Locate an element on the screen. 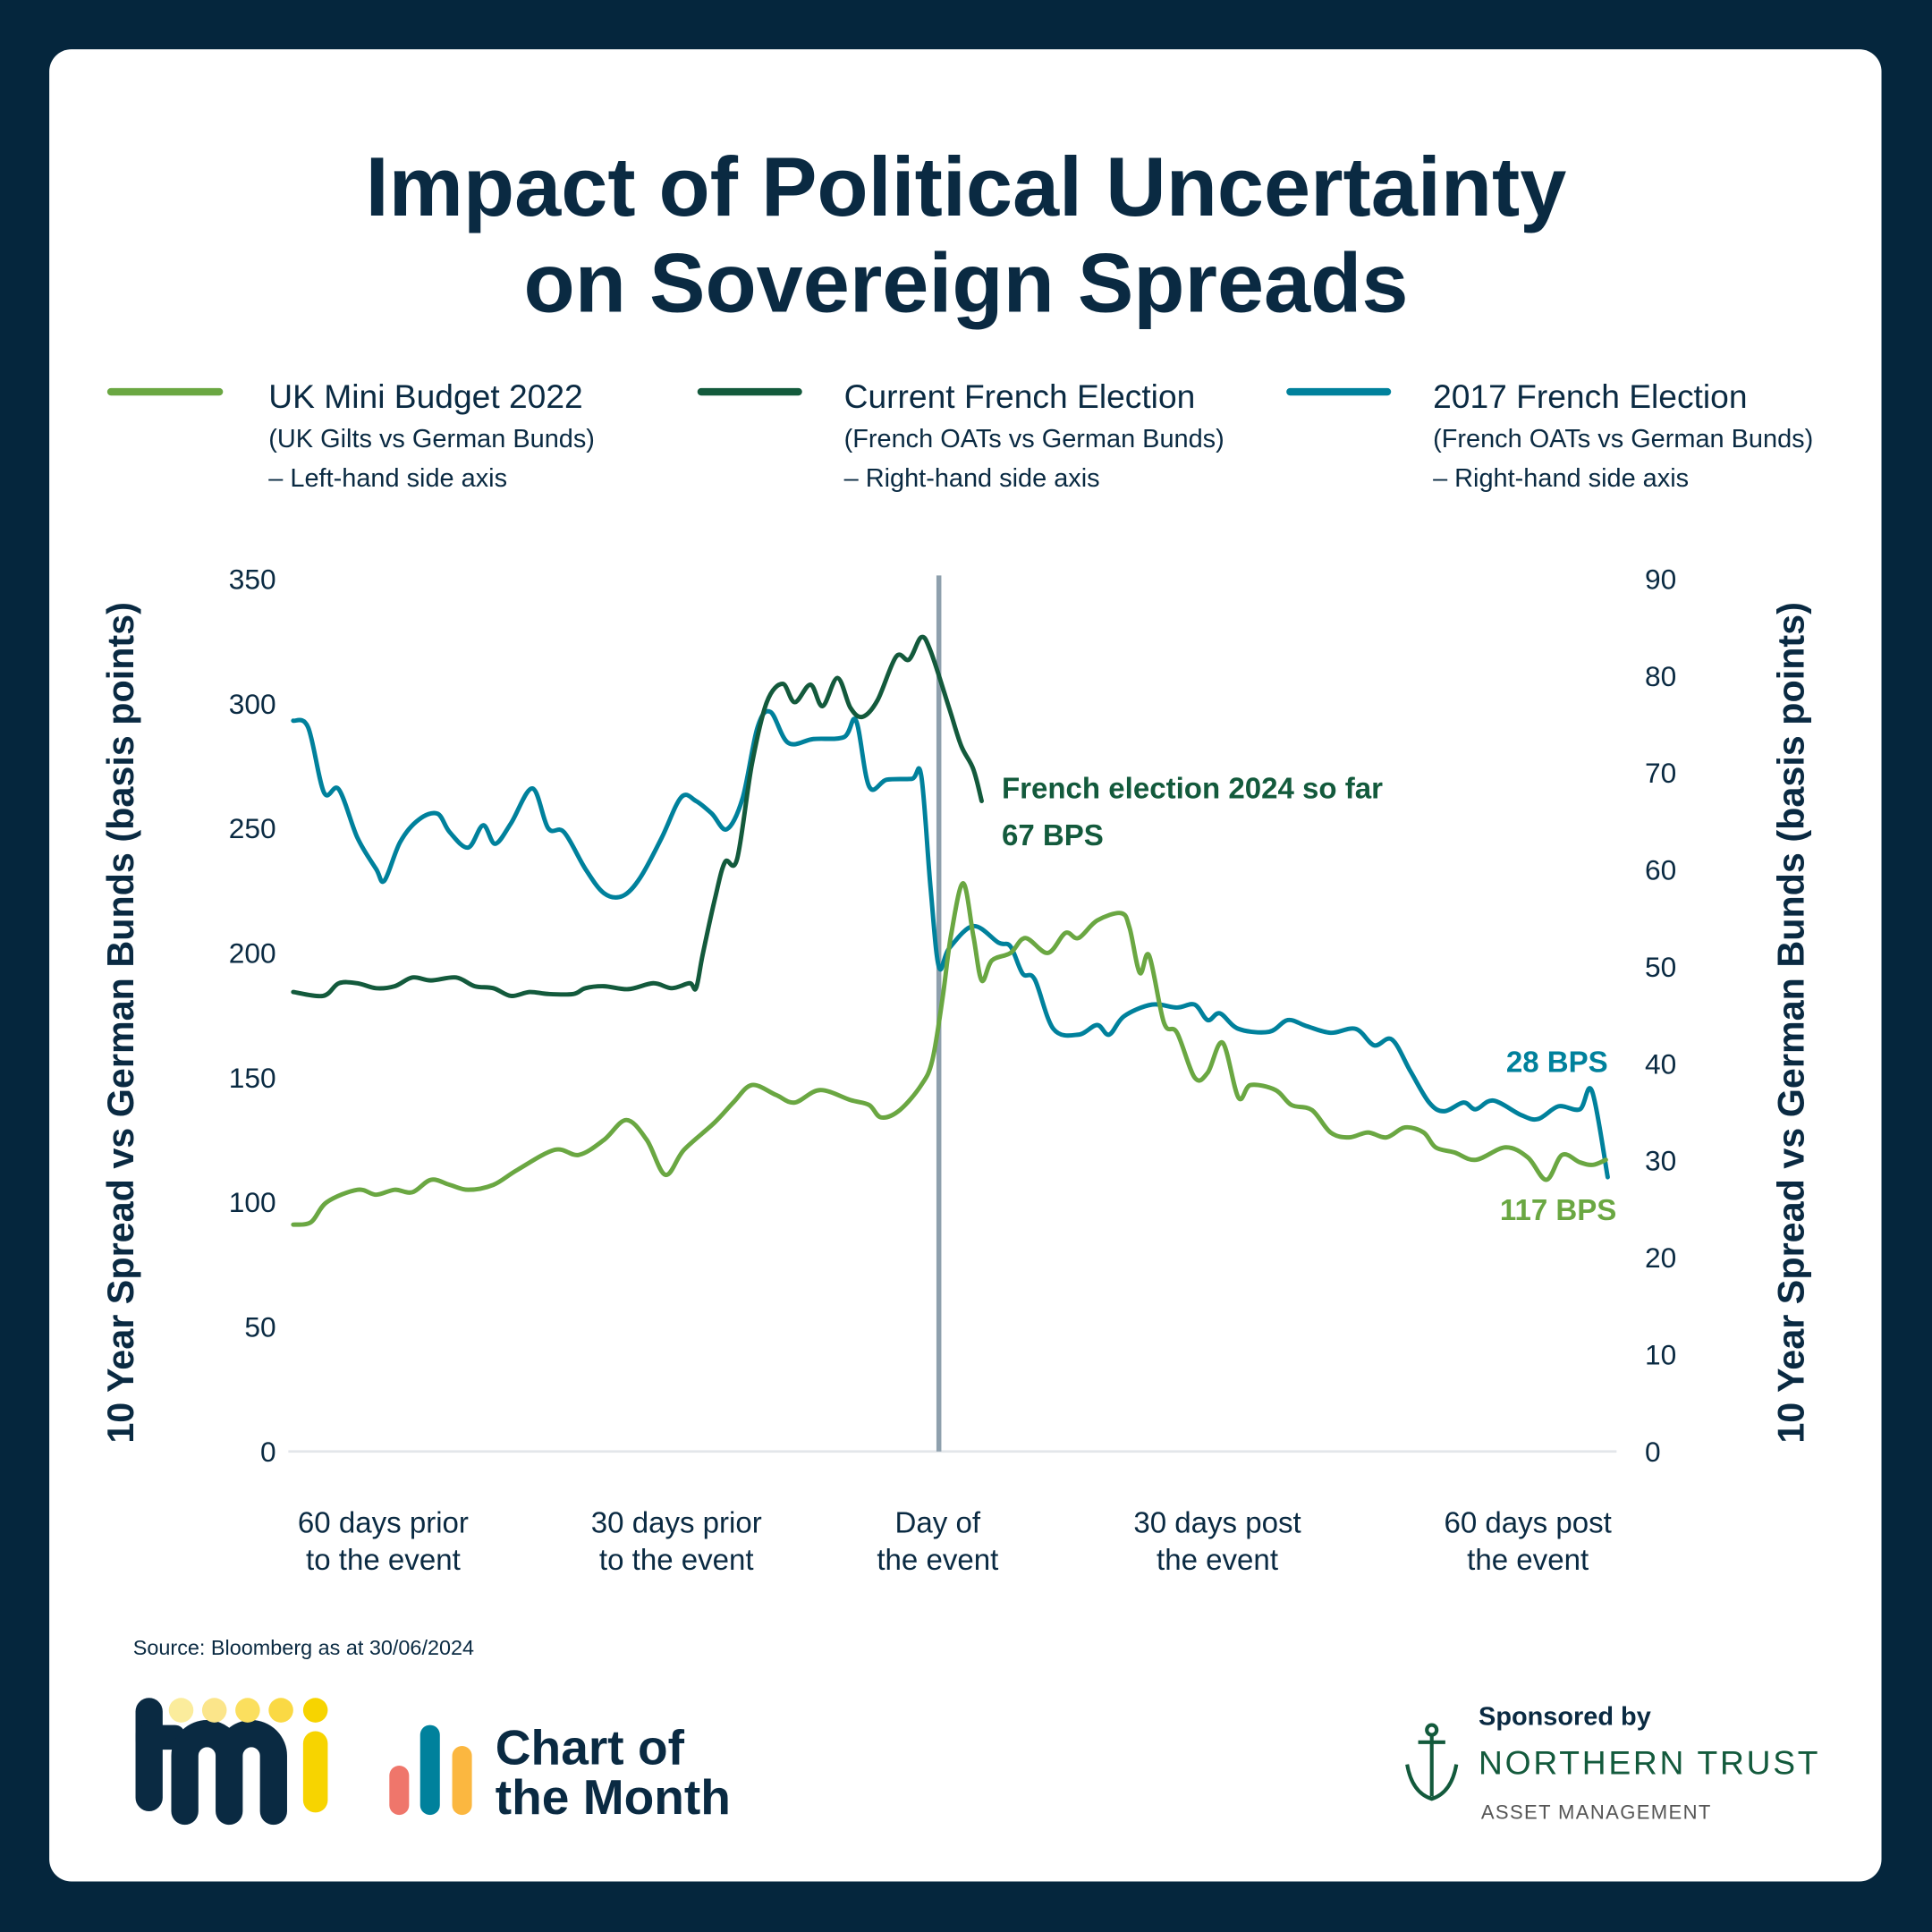 Image resolution: width=1932 pixels, height=1932 pixels. y-right-tick-label: 50 is located at coordinates (1660, 967).